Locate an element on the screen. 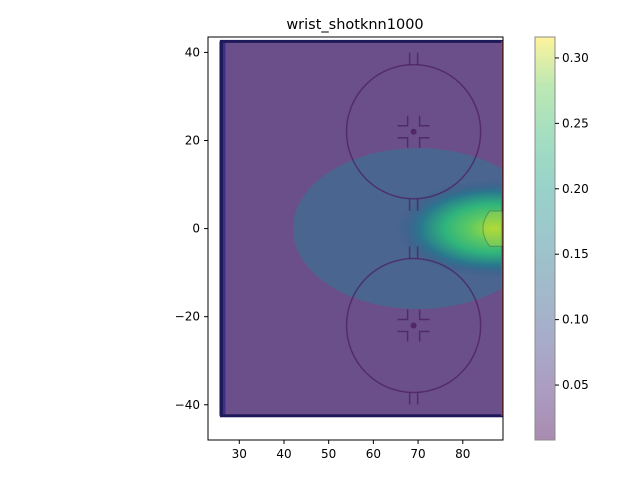 Image resolution: width=640 pixels, height=480 pixels. x-tick-label: 30 is located at coordinates (239, 454).